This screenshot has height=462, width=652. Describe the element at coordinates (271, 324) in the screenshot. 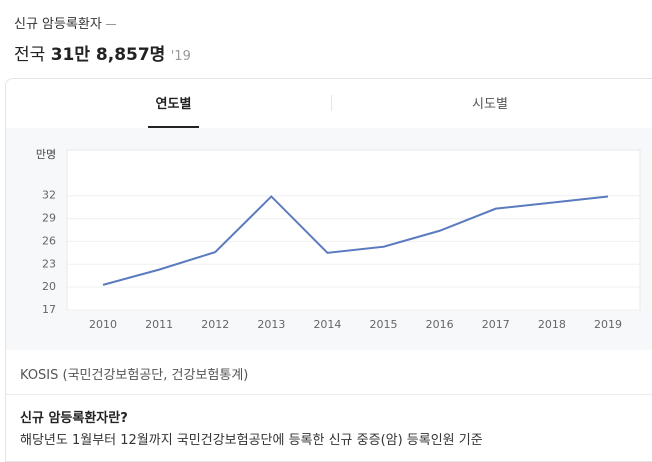

I see `x-tick-label: 2013` at that location.